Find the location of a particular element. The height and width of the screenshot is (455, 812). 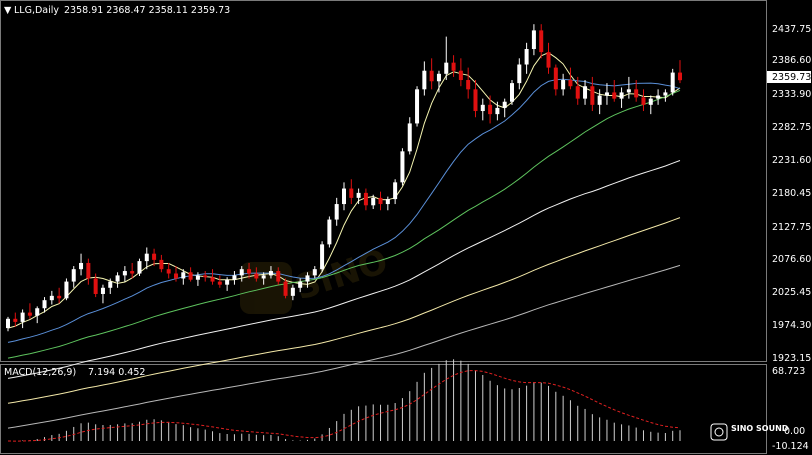

price-tick: 2437.75 is located at coordinates (791, 29).